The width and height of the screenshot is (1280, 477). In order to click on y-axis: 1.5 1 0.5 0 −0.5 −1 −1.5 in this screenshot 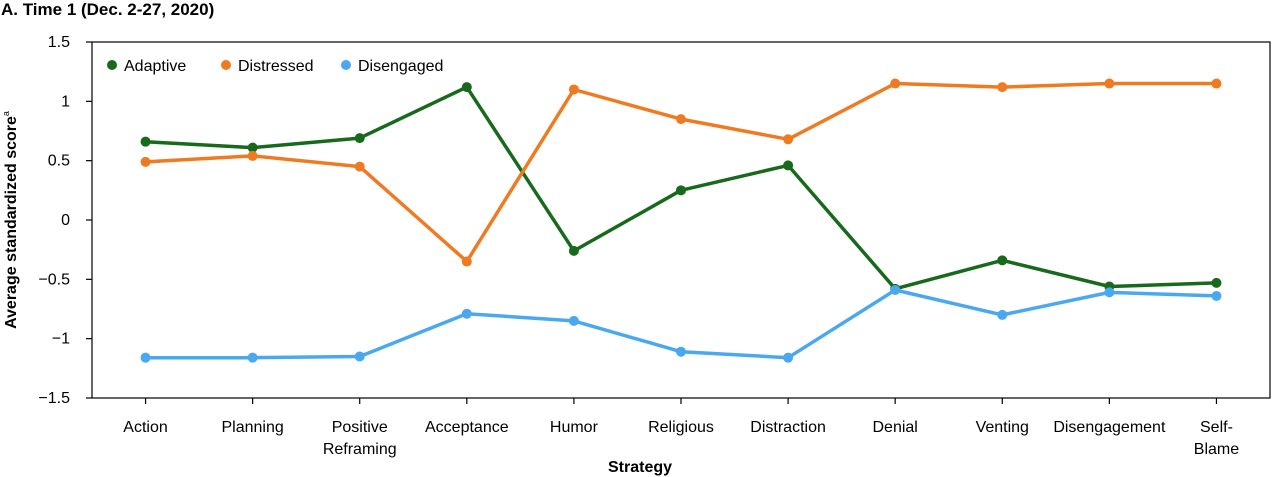, I will do `click(65, 220)`.